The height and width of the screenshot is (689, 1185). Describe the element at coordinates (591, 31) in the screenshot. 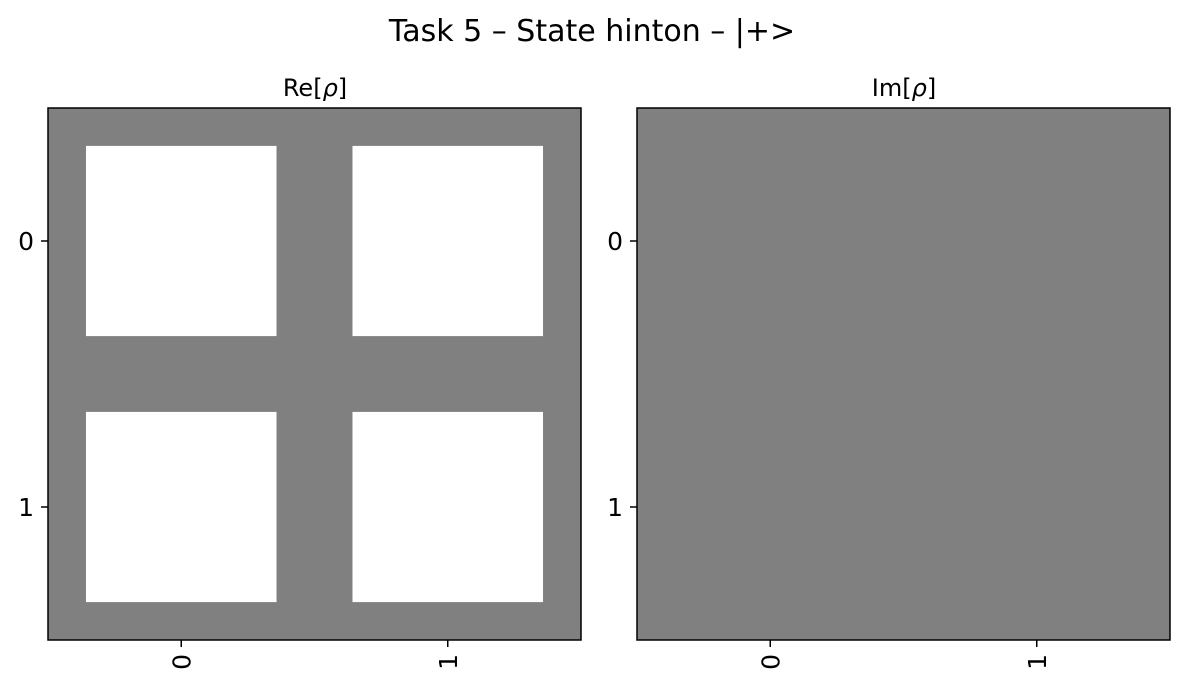

I see `figure-title: Task 5 – State hinton – |+>` at that location.